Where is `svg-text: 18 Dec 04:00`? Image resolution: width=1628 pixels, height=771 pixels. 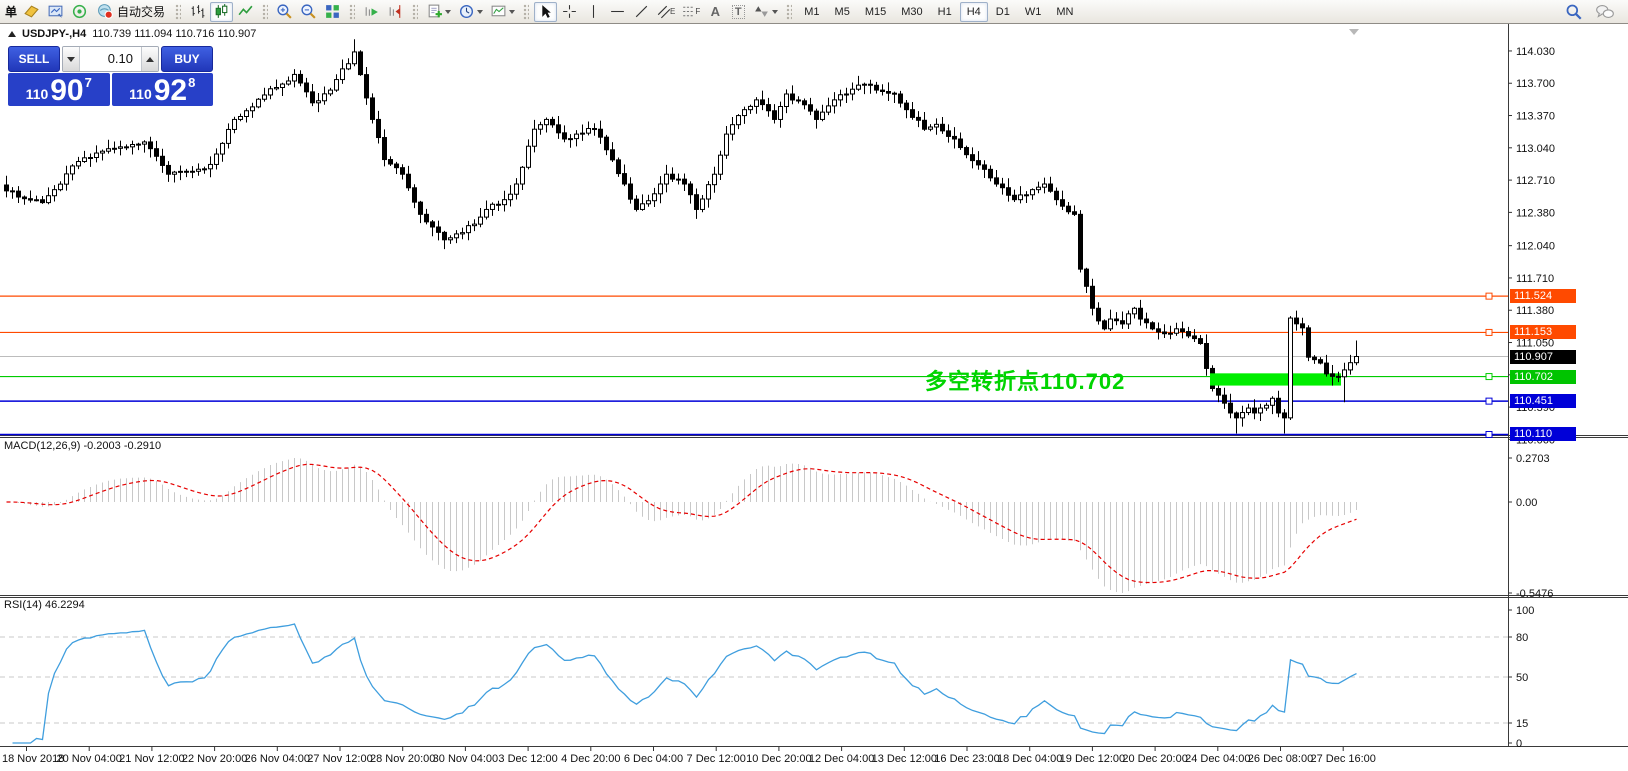
svg-text: 18 Dec 04:00 is located at coordinates (1029, 759).